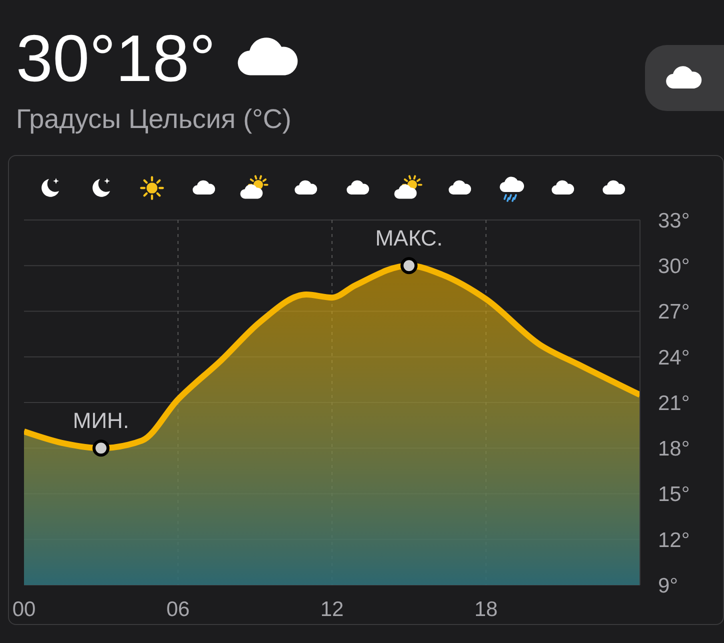 The height and width of the screenshot is (643, 724). Describe the element at coordinates (668, 586) in the screenshot. I see `y-tick-label: 9°` at that location.